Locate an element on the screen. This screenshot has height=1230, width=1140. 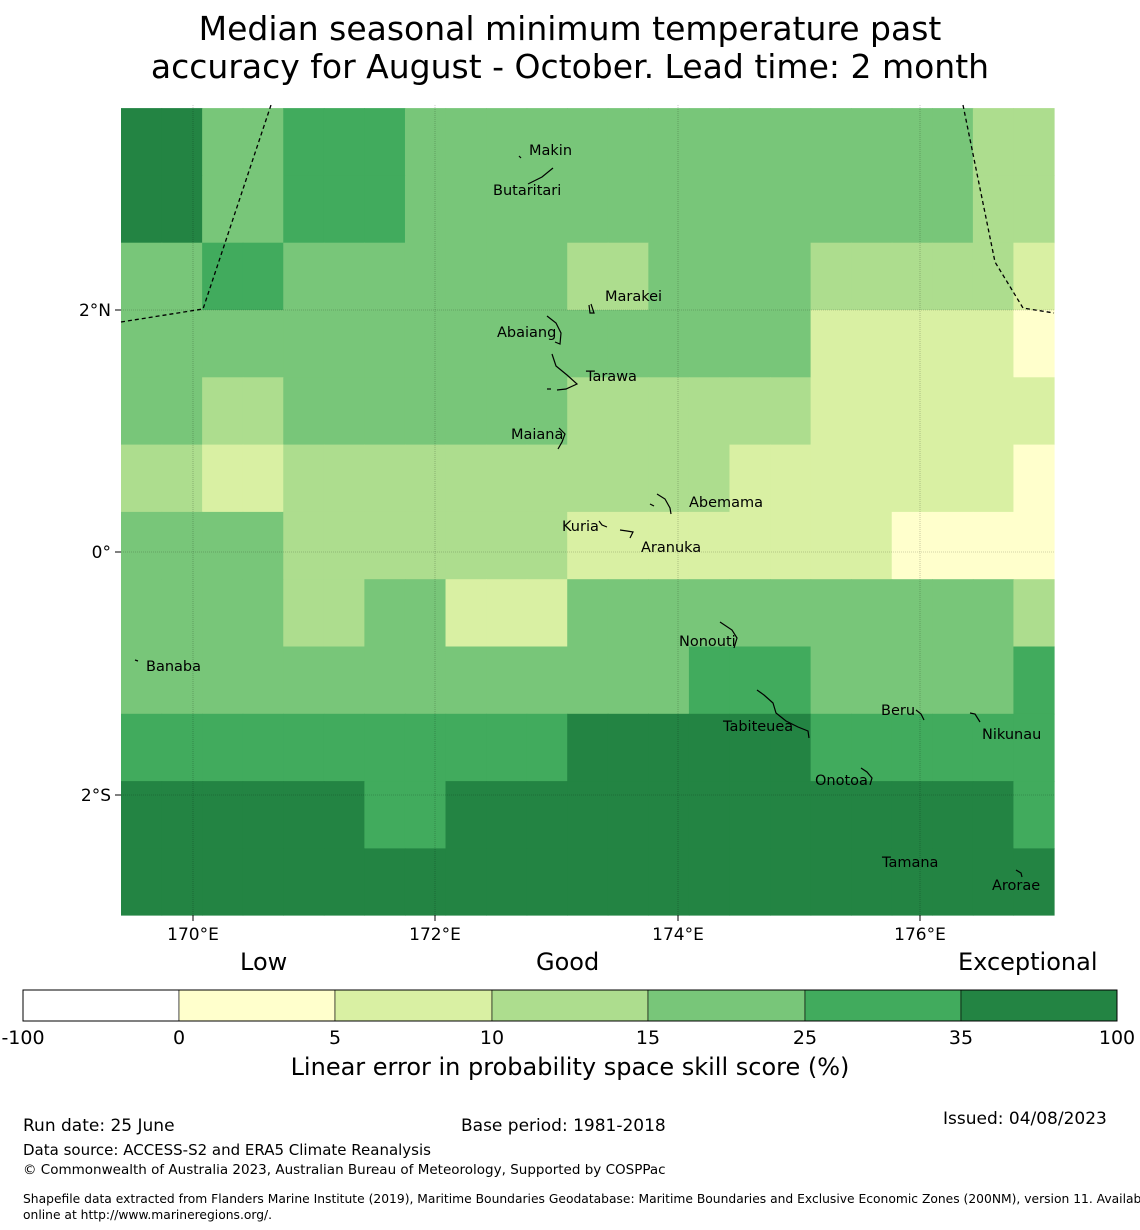
lon-tick-170: 170°E is located at coordinates (193, 935).